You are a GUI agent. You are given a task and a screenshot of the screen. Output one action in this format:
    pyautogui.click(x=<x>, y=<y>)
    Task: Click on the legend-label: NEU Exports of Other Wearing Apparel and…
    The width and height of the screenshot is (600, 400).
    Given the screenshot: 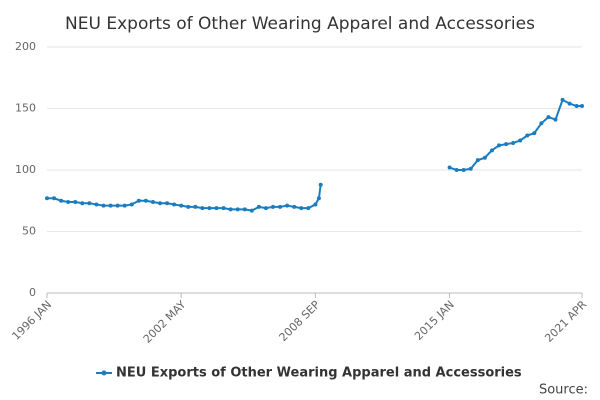 What is the action you would take?
    pyautogui.click(x=319, y=373)
    